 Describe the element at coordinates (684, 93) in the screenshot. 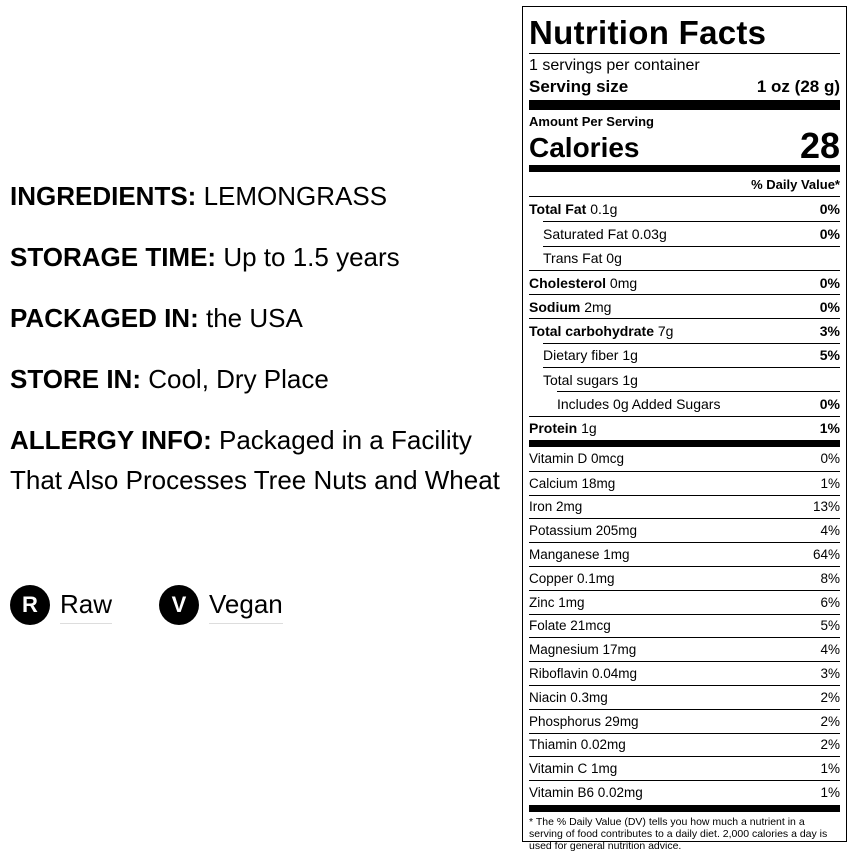

I see `serving-size: Serving size 1 oz (28 g)` at that location.